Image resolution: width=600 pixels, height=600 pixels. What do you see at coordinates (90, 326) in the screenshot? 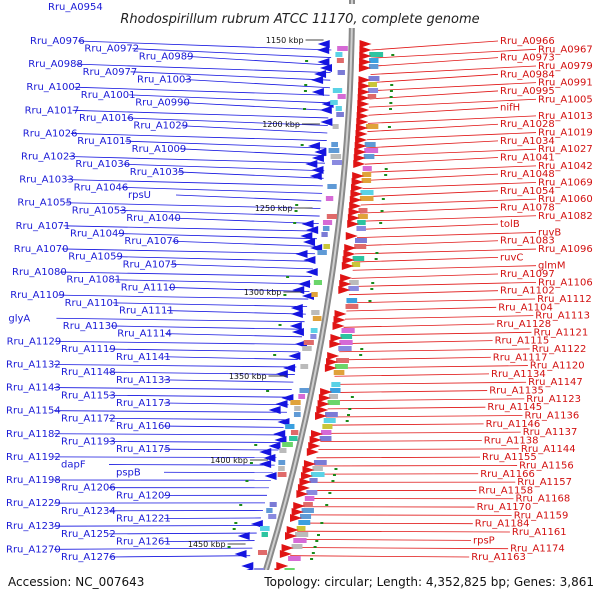
I see `reverse-gene-label: Rru_A1130` at bounding box center [90, 326].